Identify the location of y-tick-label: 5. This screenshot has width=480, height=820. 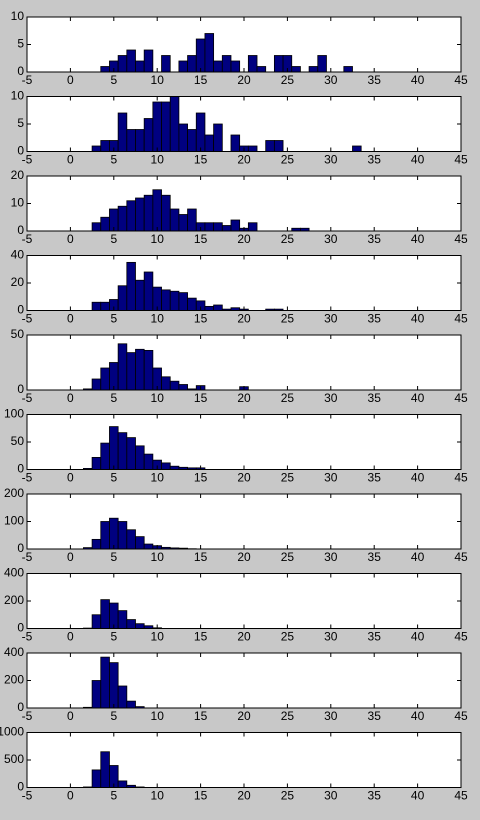
(20, 44).